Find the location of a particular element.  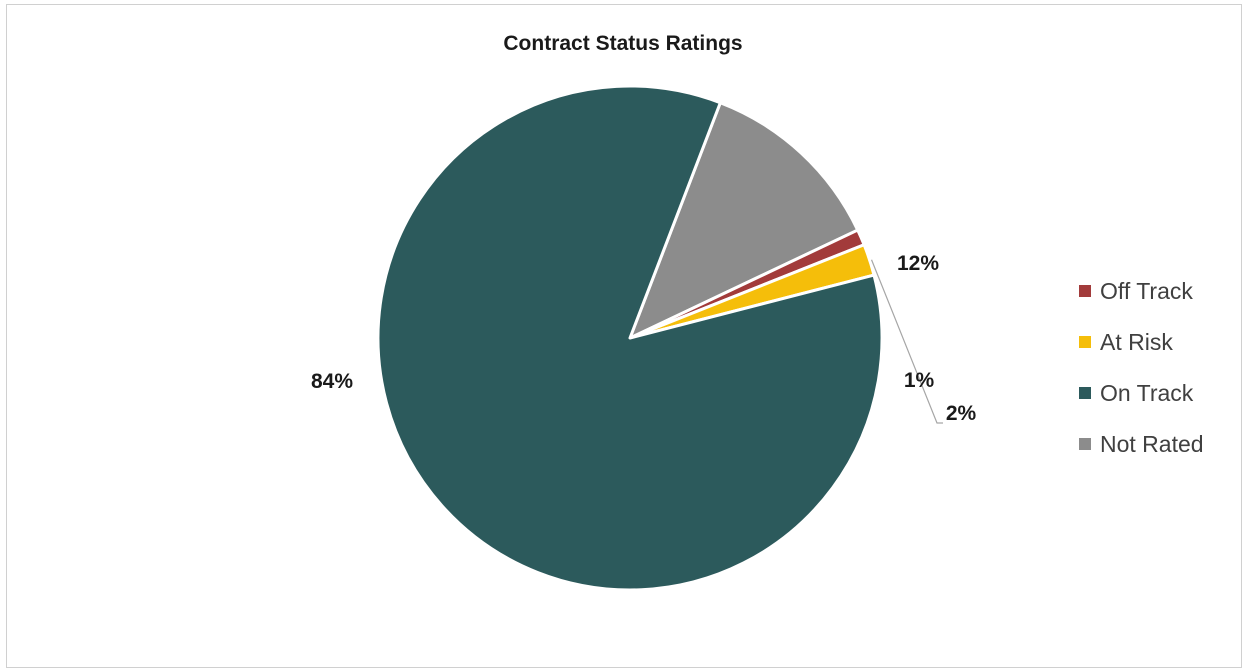

legend-swatch-on-track is located at coordinates (1085, 393).